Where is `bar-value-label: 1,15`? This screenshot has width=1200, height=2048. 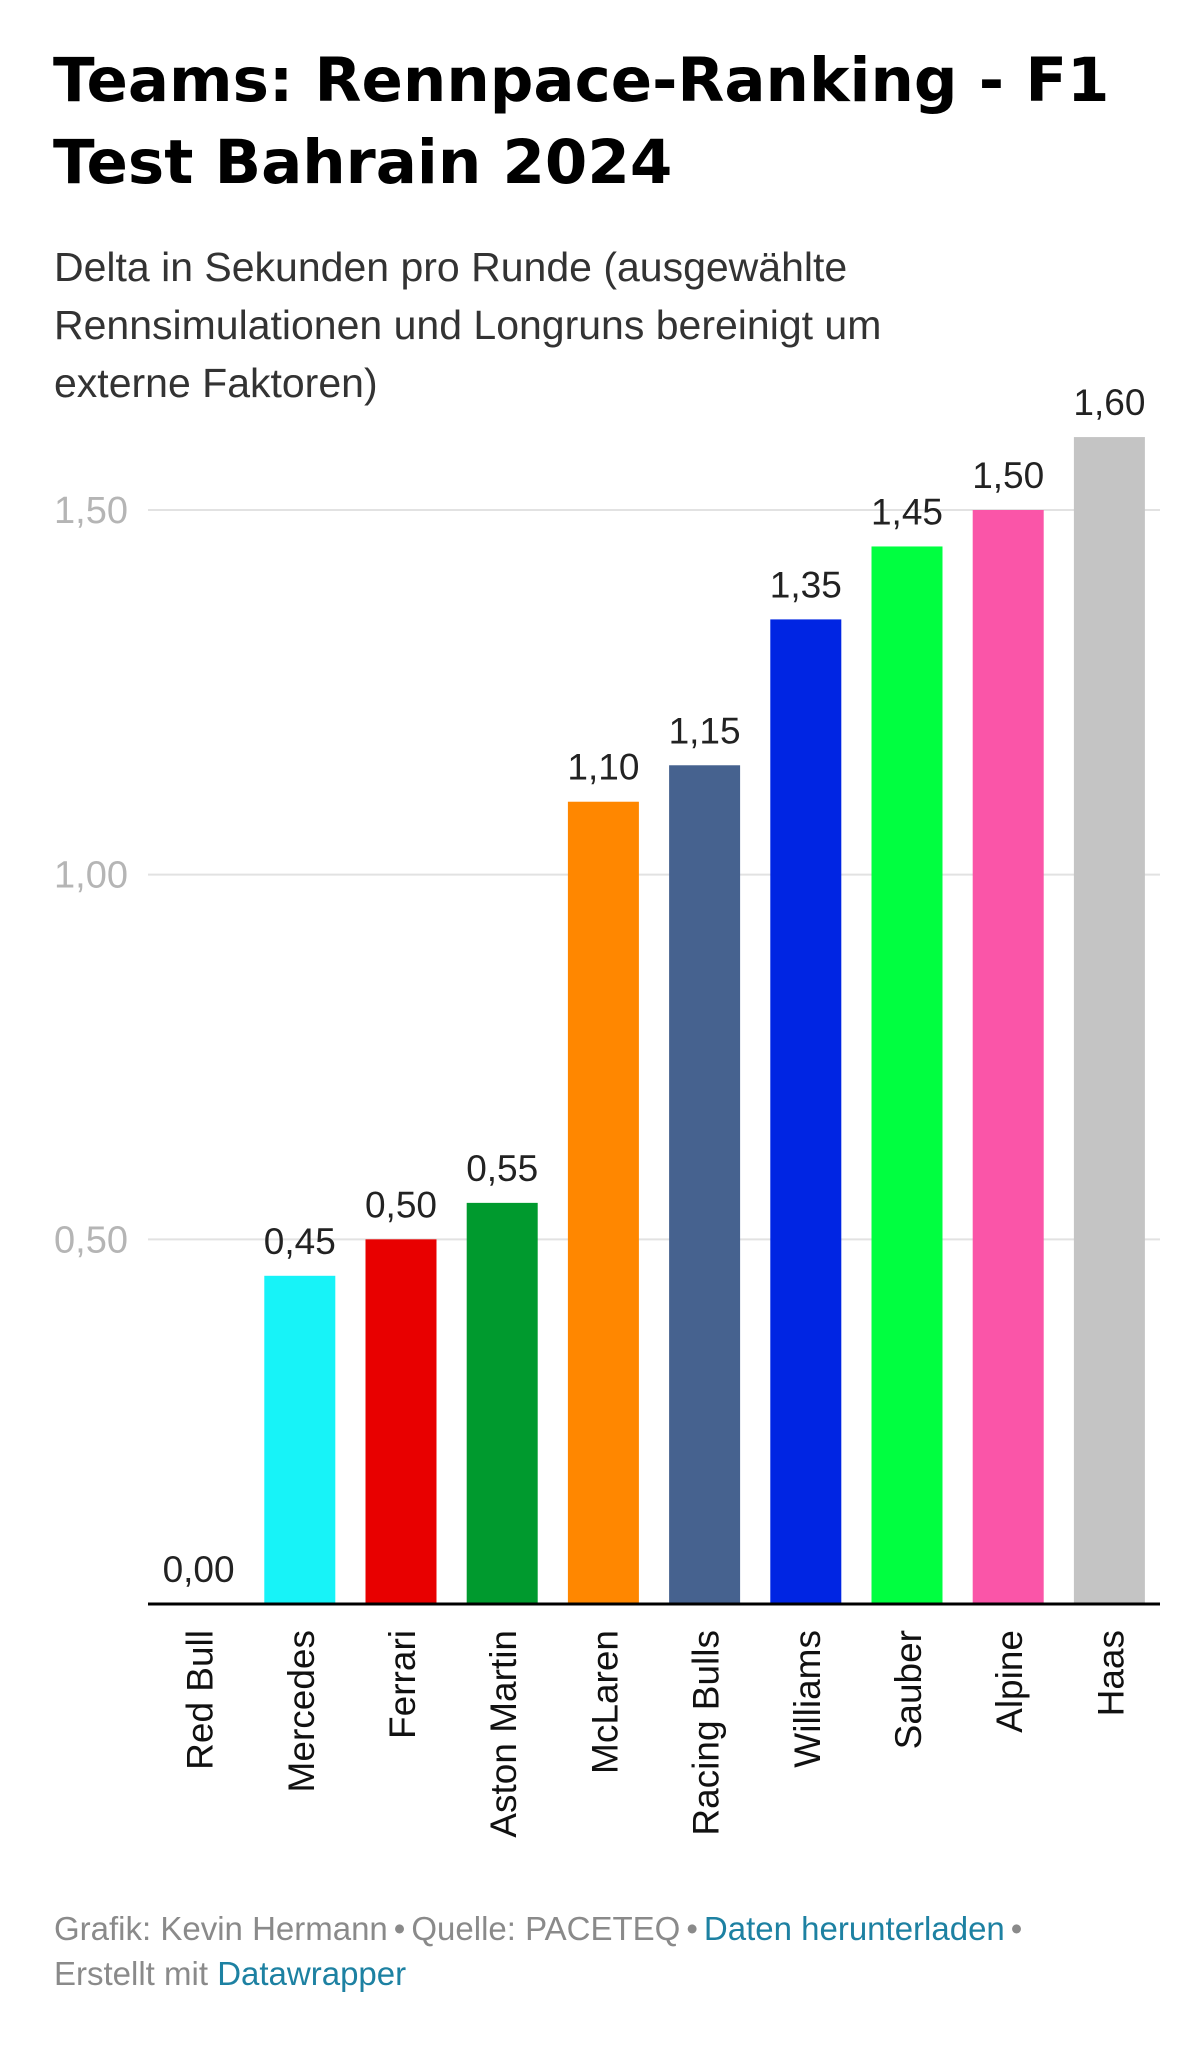
bar-value-label: 1,15 is located at coordinates (705, 730).